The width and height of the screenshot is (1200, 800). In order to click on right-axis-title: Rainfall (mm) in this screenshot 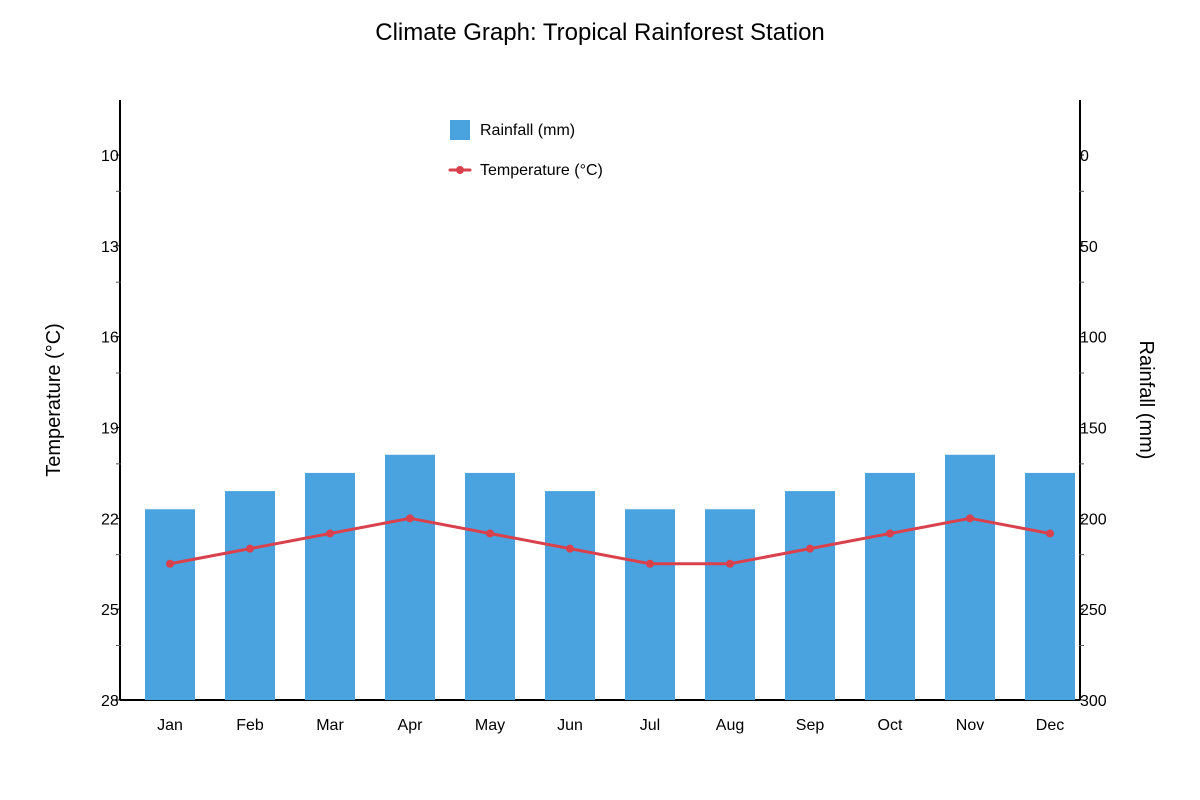, I will do `click(1146, 400)`.